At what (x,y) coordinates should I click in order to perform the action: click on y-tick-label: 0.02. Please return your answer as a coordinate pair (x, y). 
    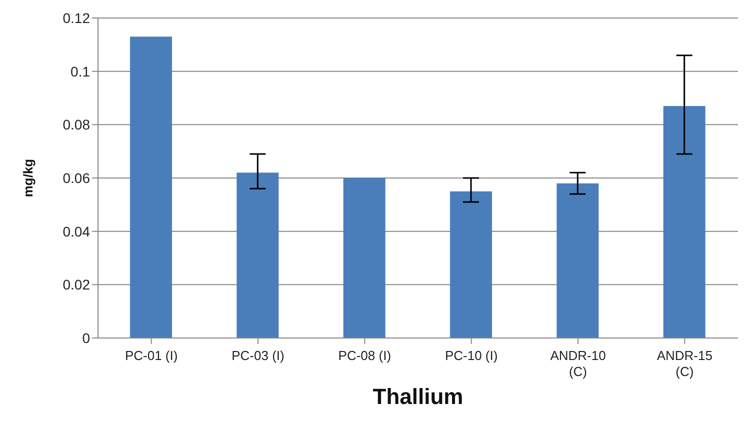
    Looking at the image, I should click on (76, 284).